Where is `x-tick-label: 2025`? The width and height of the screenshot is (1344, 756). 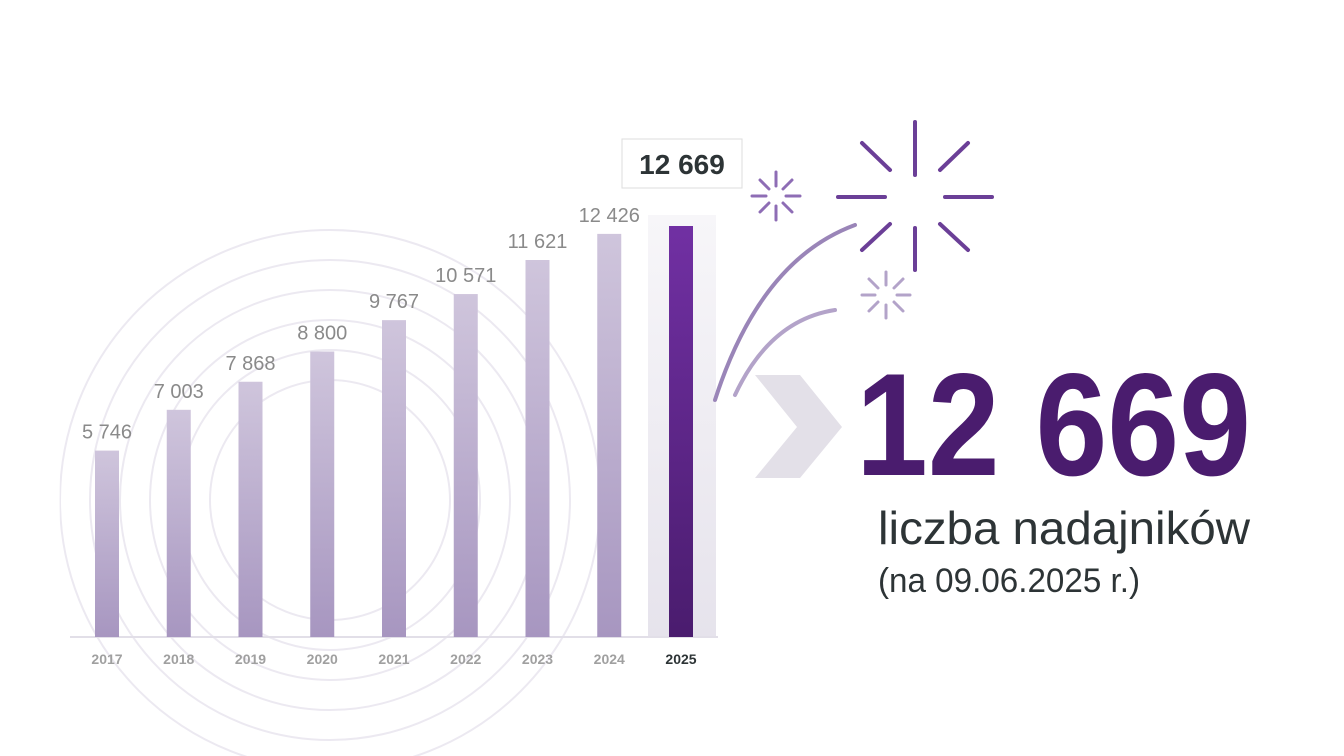
x-tick-label: 2025 is located at coordinates (680, 659).